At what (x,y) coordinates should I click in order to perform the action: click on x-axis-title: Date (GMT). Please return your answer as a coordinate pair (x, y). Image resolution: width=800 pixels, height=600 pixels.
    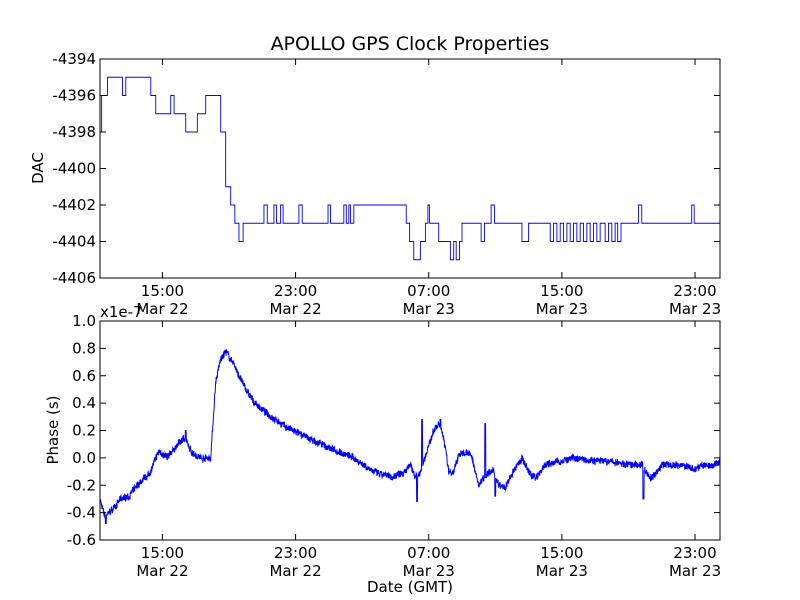
    Looking at the image, I should click on (410, 587).